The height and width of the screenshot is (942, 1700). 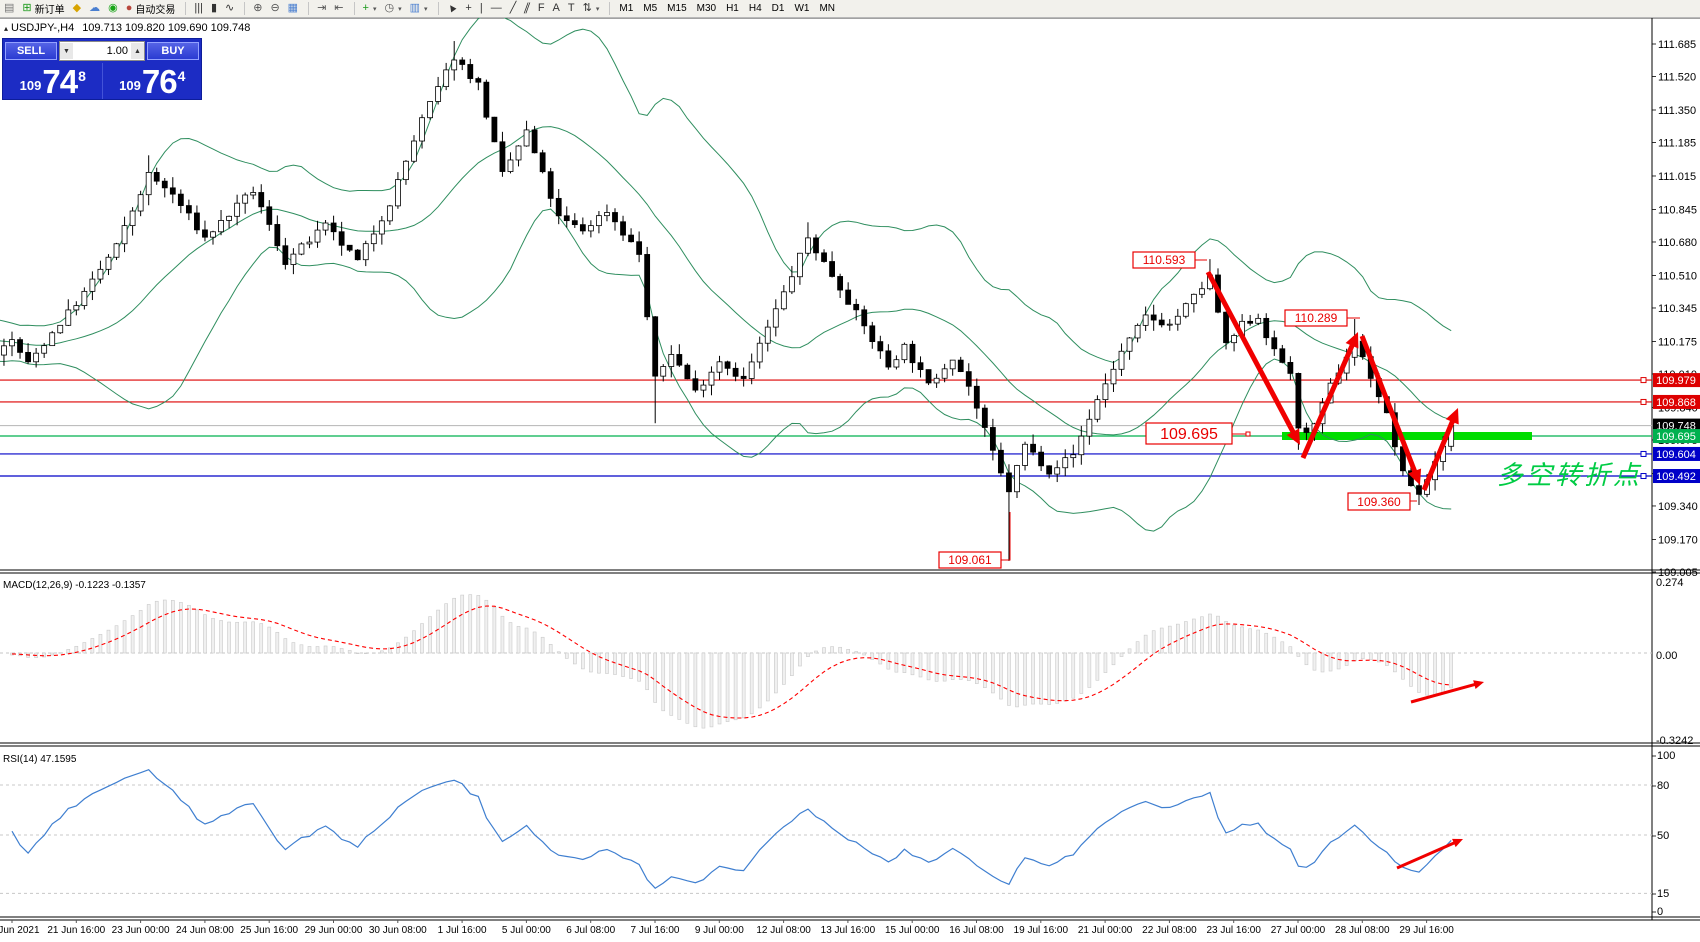 I want to click on timeframe-tf-m1: M1, so click(x=626, y=8).